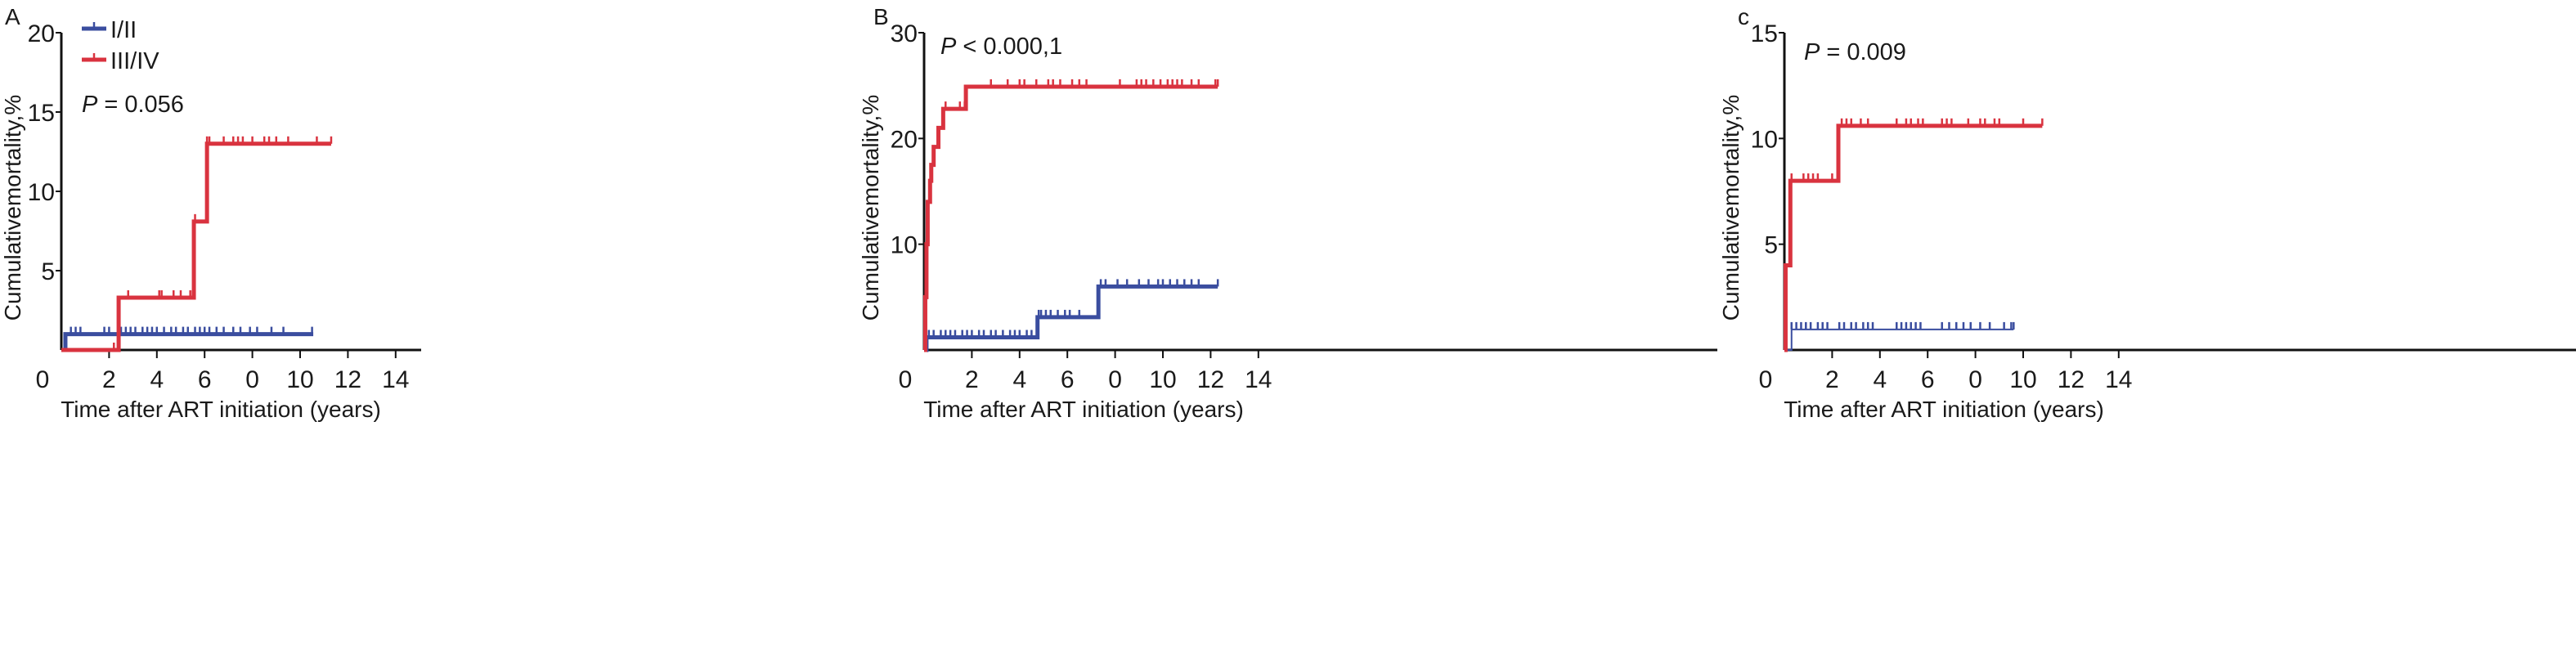 Image resolution: width=2576 pixels, height=646 pixels. I want to click on p-value: P < 0.000,1, so click(1001, 47).